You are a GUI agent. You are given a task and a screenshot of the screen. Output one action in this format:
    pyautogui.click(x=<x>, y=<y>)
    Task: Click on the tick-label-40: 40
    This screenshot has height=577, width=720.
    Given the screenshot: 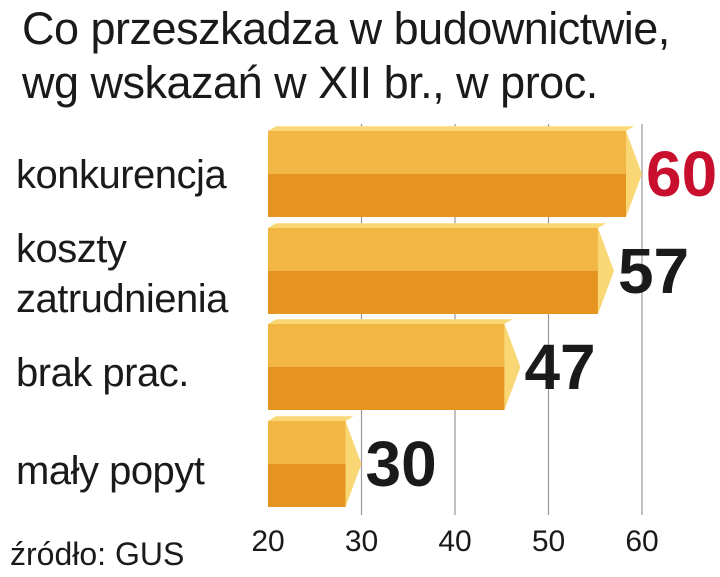 What is the action you would take?
    pyautogui.click(x=454, y=541)
    